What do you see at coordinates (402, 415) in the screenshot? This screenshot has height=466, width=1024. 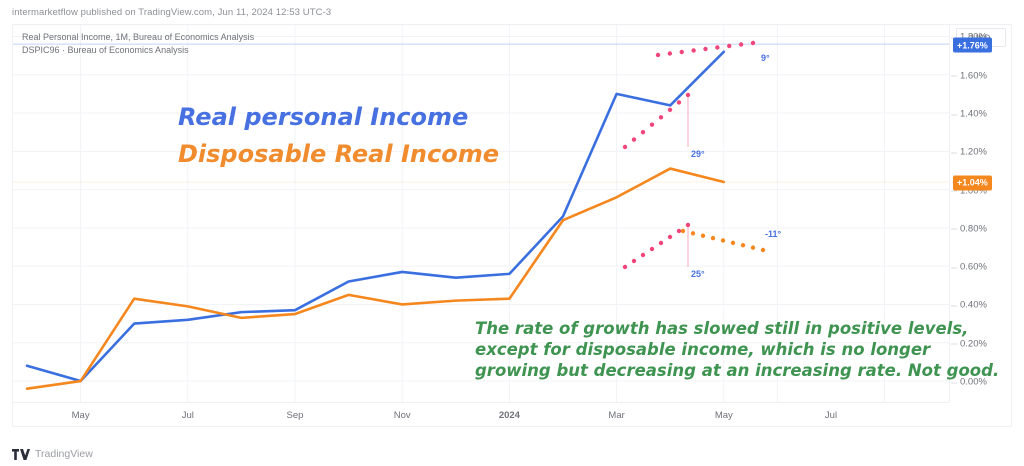 I see `time-tick: Nov` at bounding box center [402, 415].